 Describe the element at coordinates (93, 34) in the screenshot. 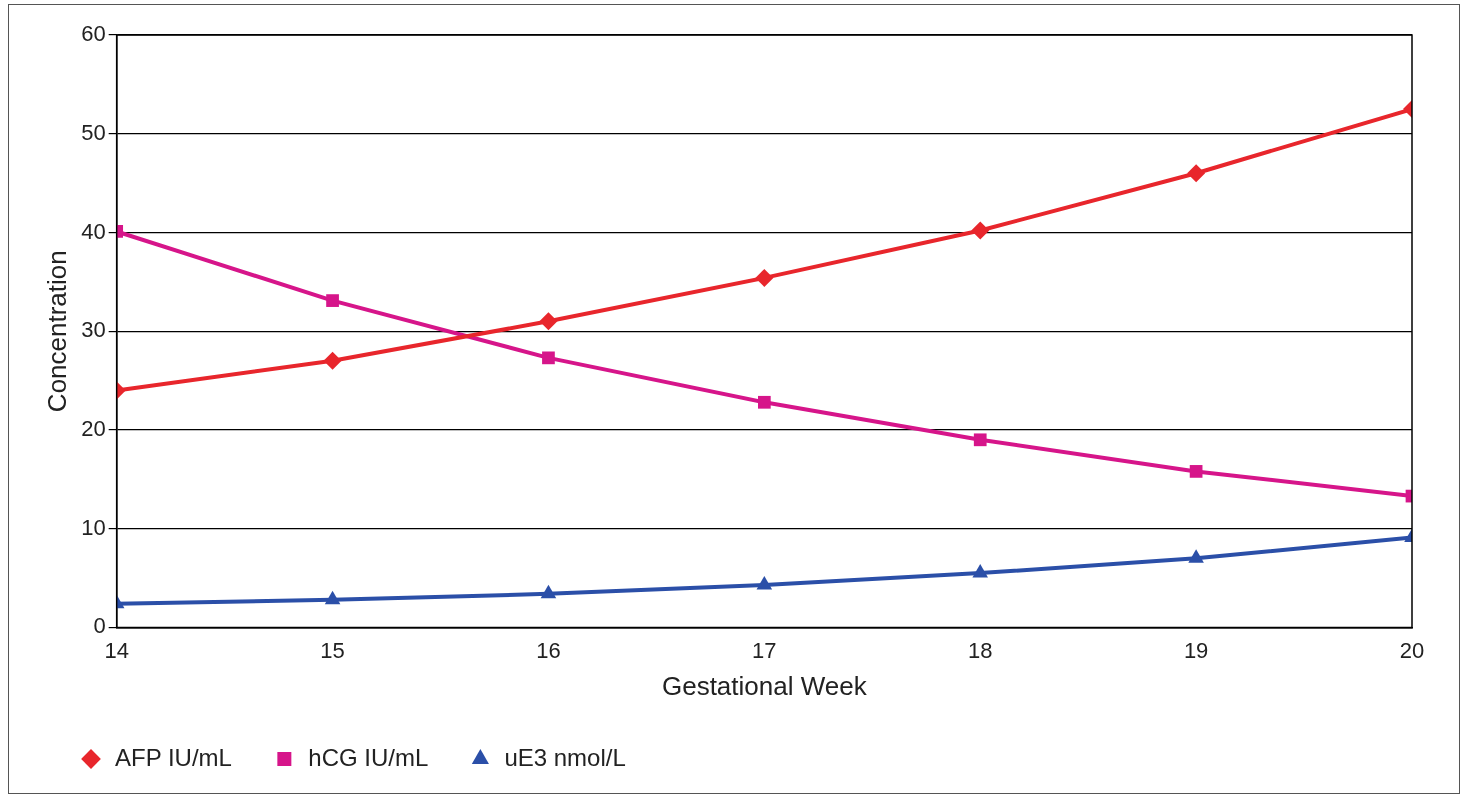

I see `y-tick-label: 60` at that location.